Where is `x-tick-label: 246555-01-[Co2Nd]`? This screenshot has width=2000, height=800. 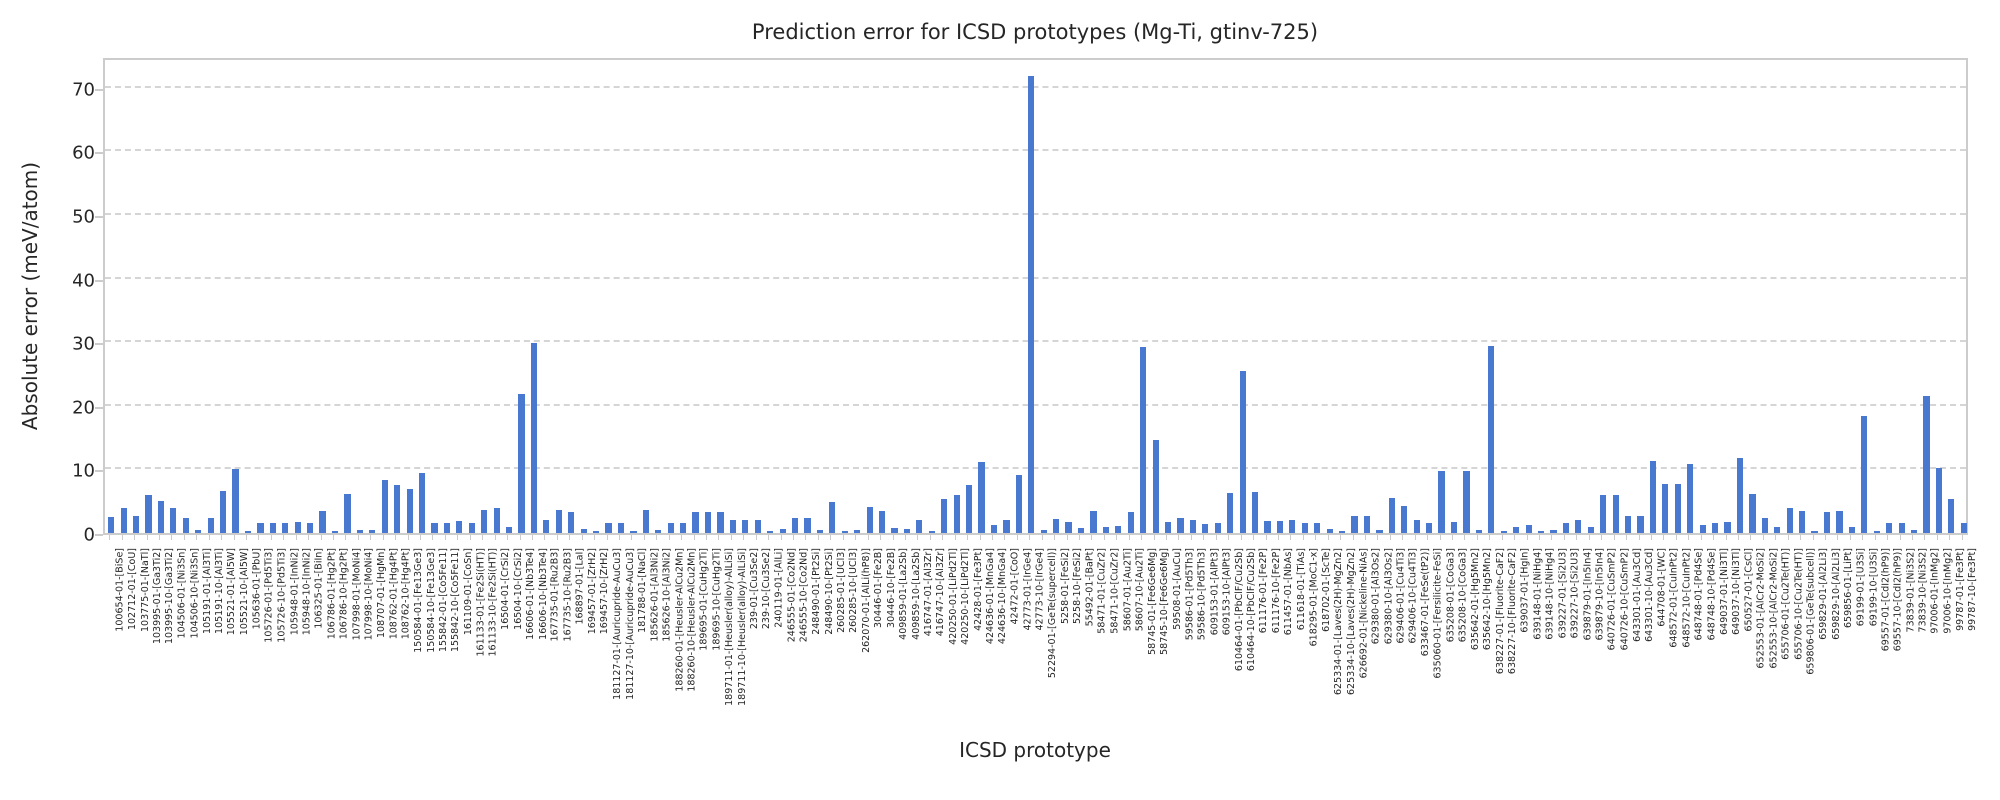
x-tick-label: 246555-01-[Co2Nd] is located at coordinates (792, 595).